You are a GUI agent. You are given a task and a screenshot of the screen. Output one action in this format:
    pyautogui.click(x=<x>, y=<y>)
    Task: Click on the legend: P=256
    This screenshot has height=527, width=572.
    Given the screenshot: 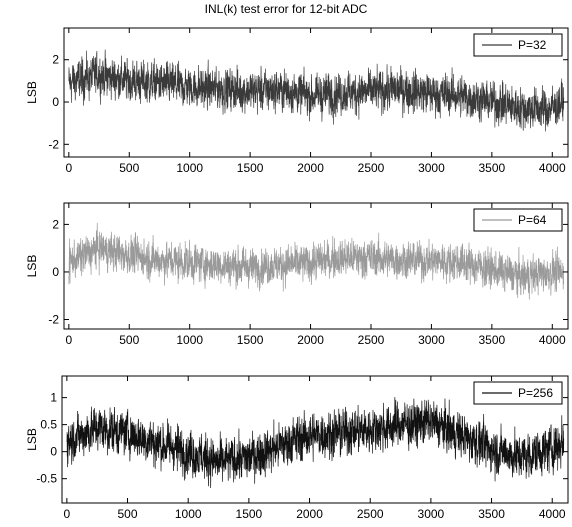 What is the action you would take?
    pyautogui.click(x=518, y=393)
    